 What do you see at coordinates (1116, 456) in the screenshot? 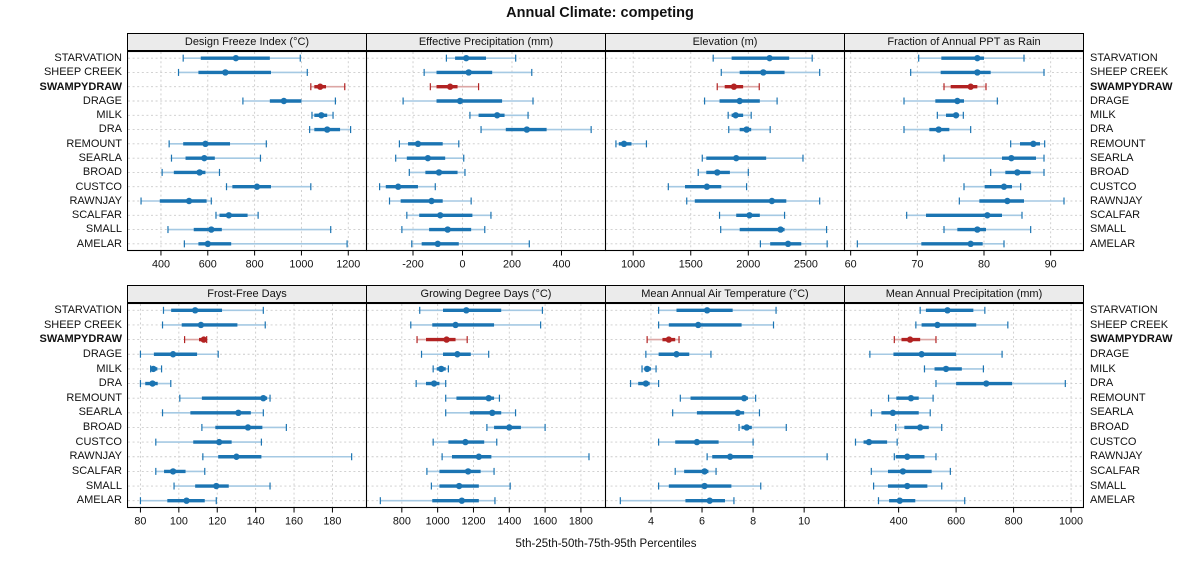
I see `station-label: RAWNJAY` at bounding box center [1116, 456].